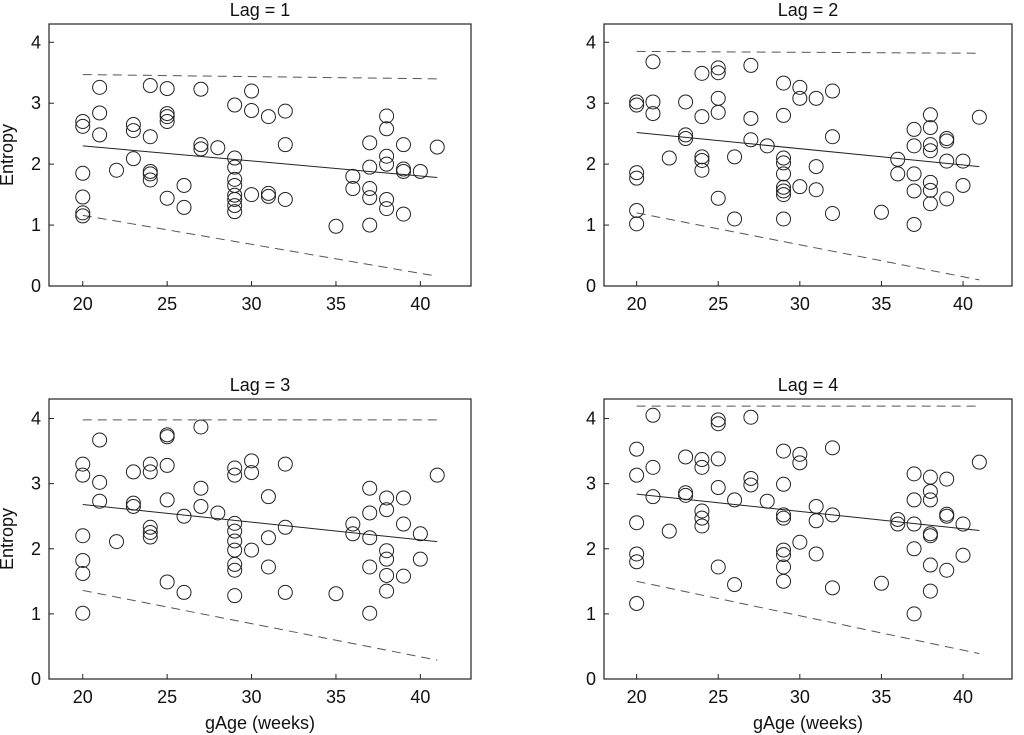 This screenshot has width=1024, height=735. Describe the element at coordinates (8, 539) in the screenshot. I see `y-axis-label: Entropy` at that location.